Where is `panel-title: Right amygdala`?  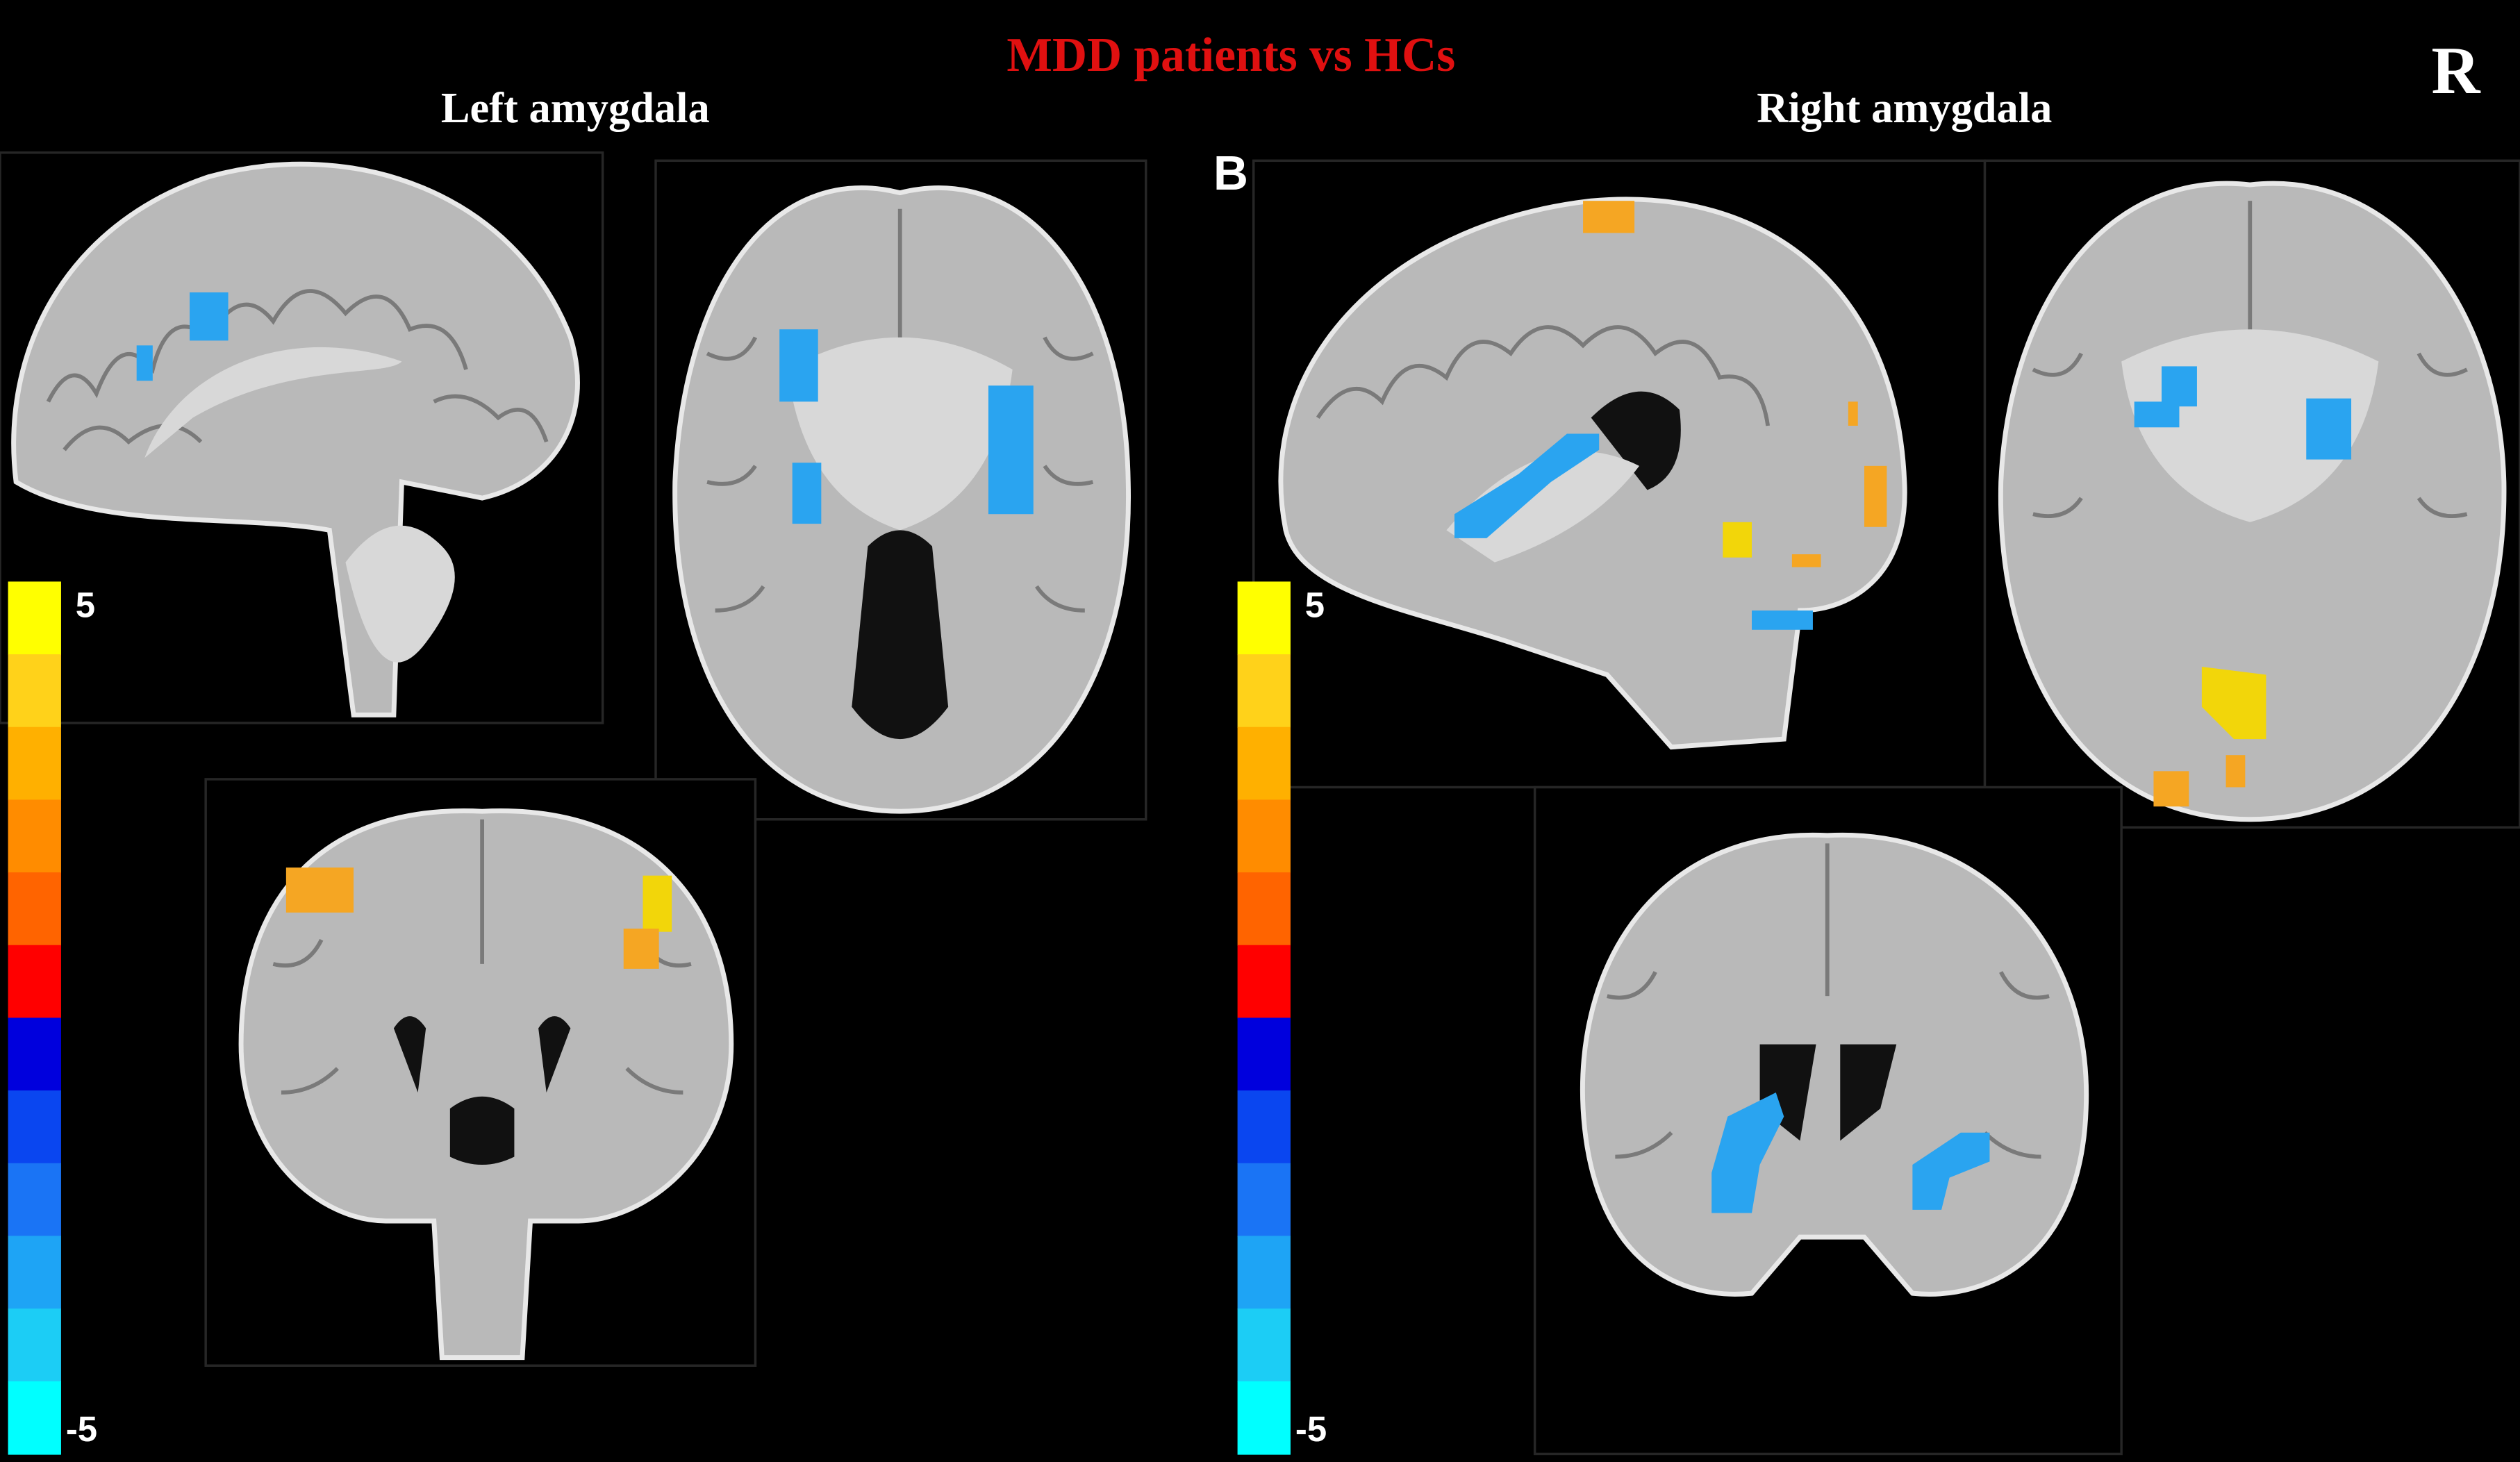
panel-title: Right amygdala is located at coordinates (1904, 107).